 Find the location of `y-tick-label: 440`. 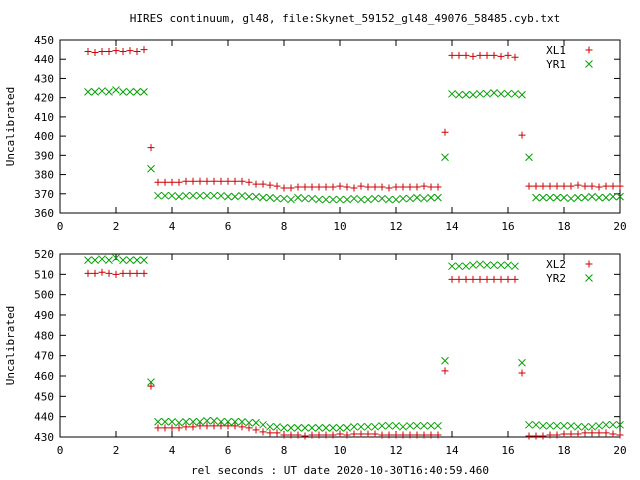

y-tick-label: 440 is located at coordinates (44, 417).